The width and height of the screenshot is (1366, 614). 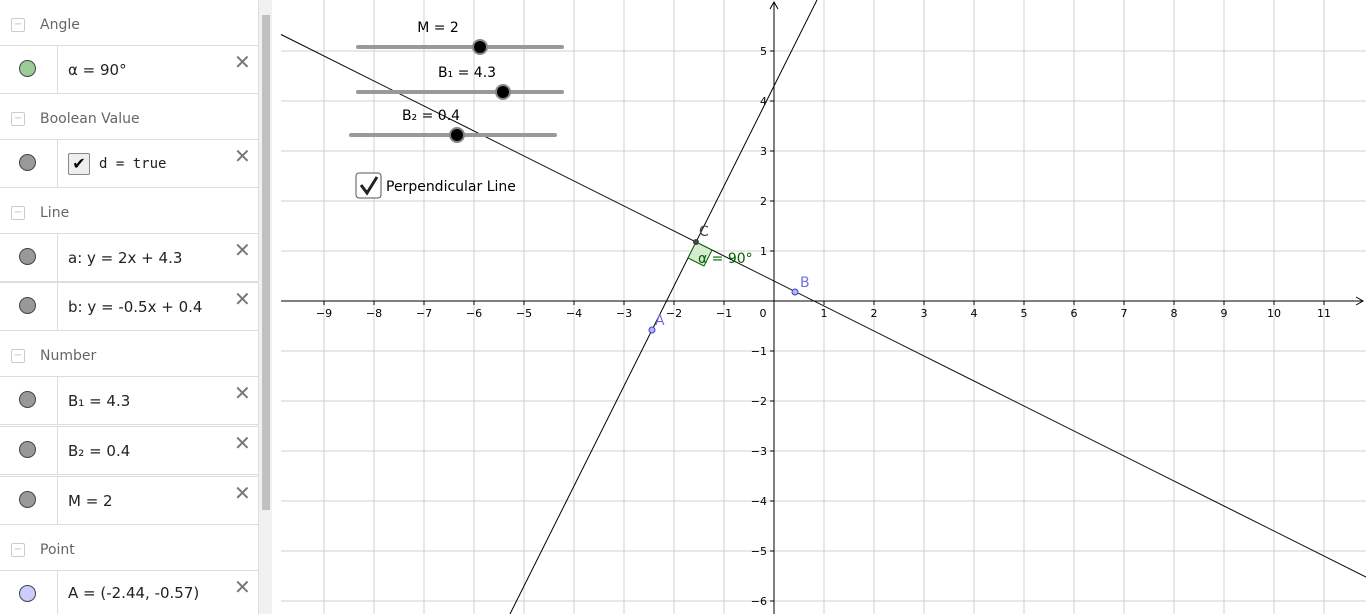 I want to click on algebra-row: B₁ = 4.3 ✕, so click(x=129, y=400).